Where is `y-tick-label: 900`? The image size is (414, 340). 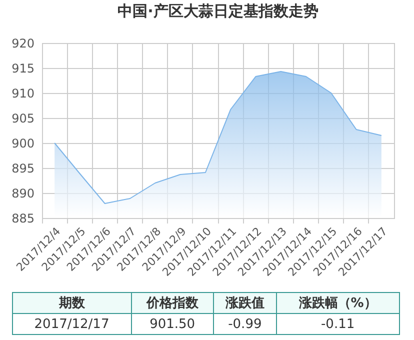 y-tick-label: 900 is located at coordinates (23, 143).